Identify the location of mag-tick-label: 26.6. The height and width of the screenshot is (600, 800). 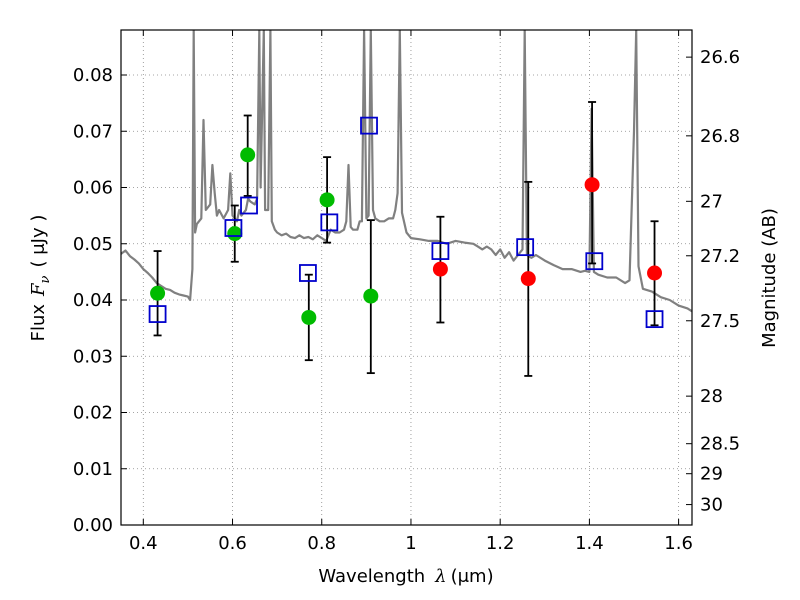
(720, 57).